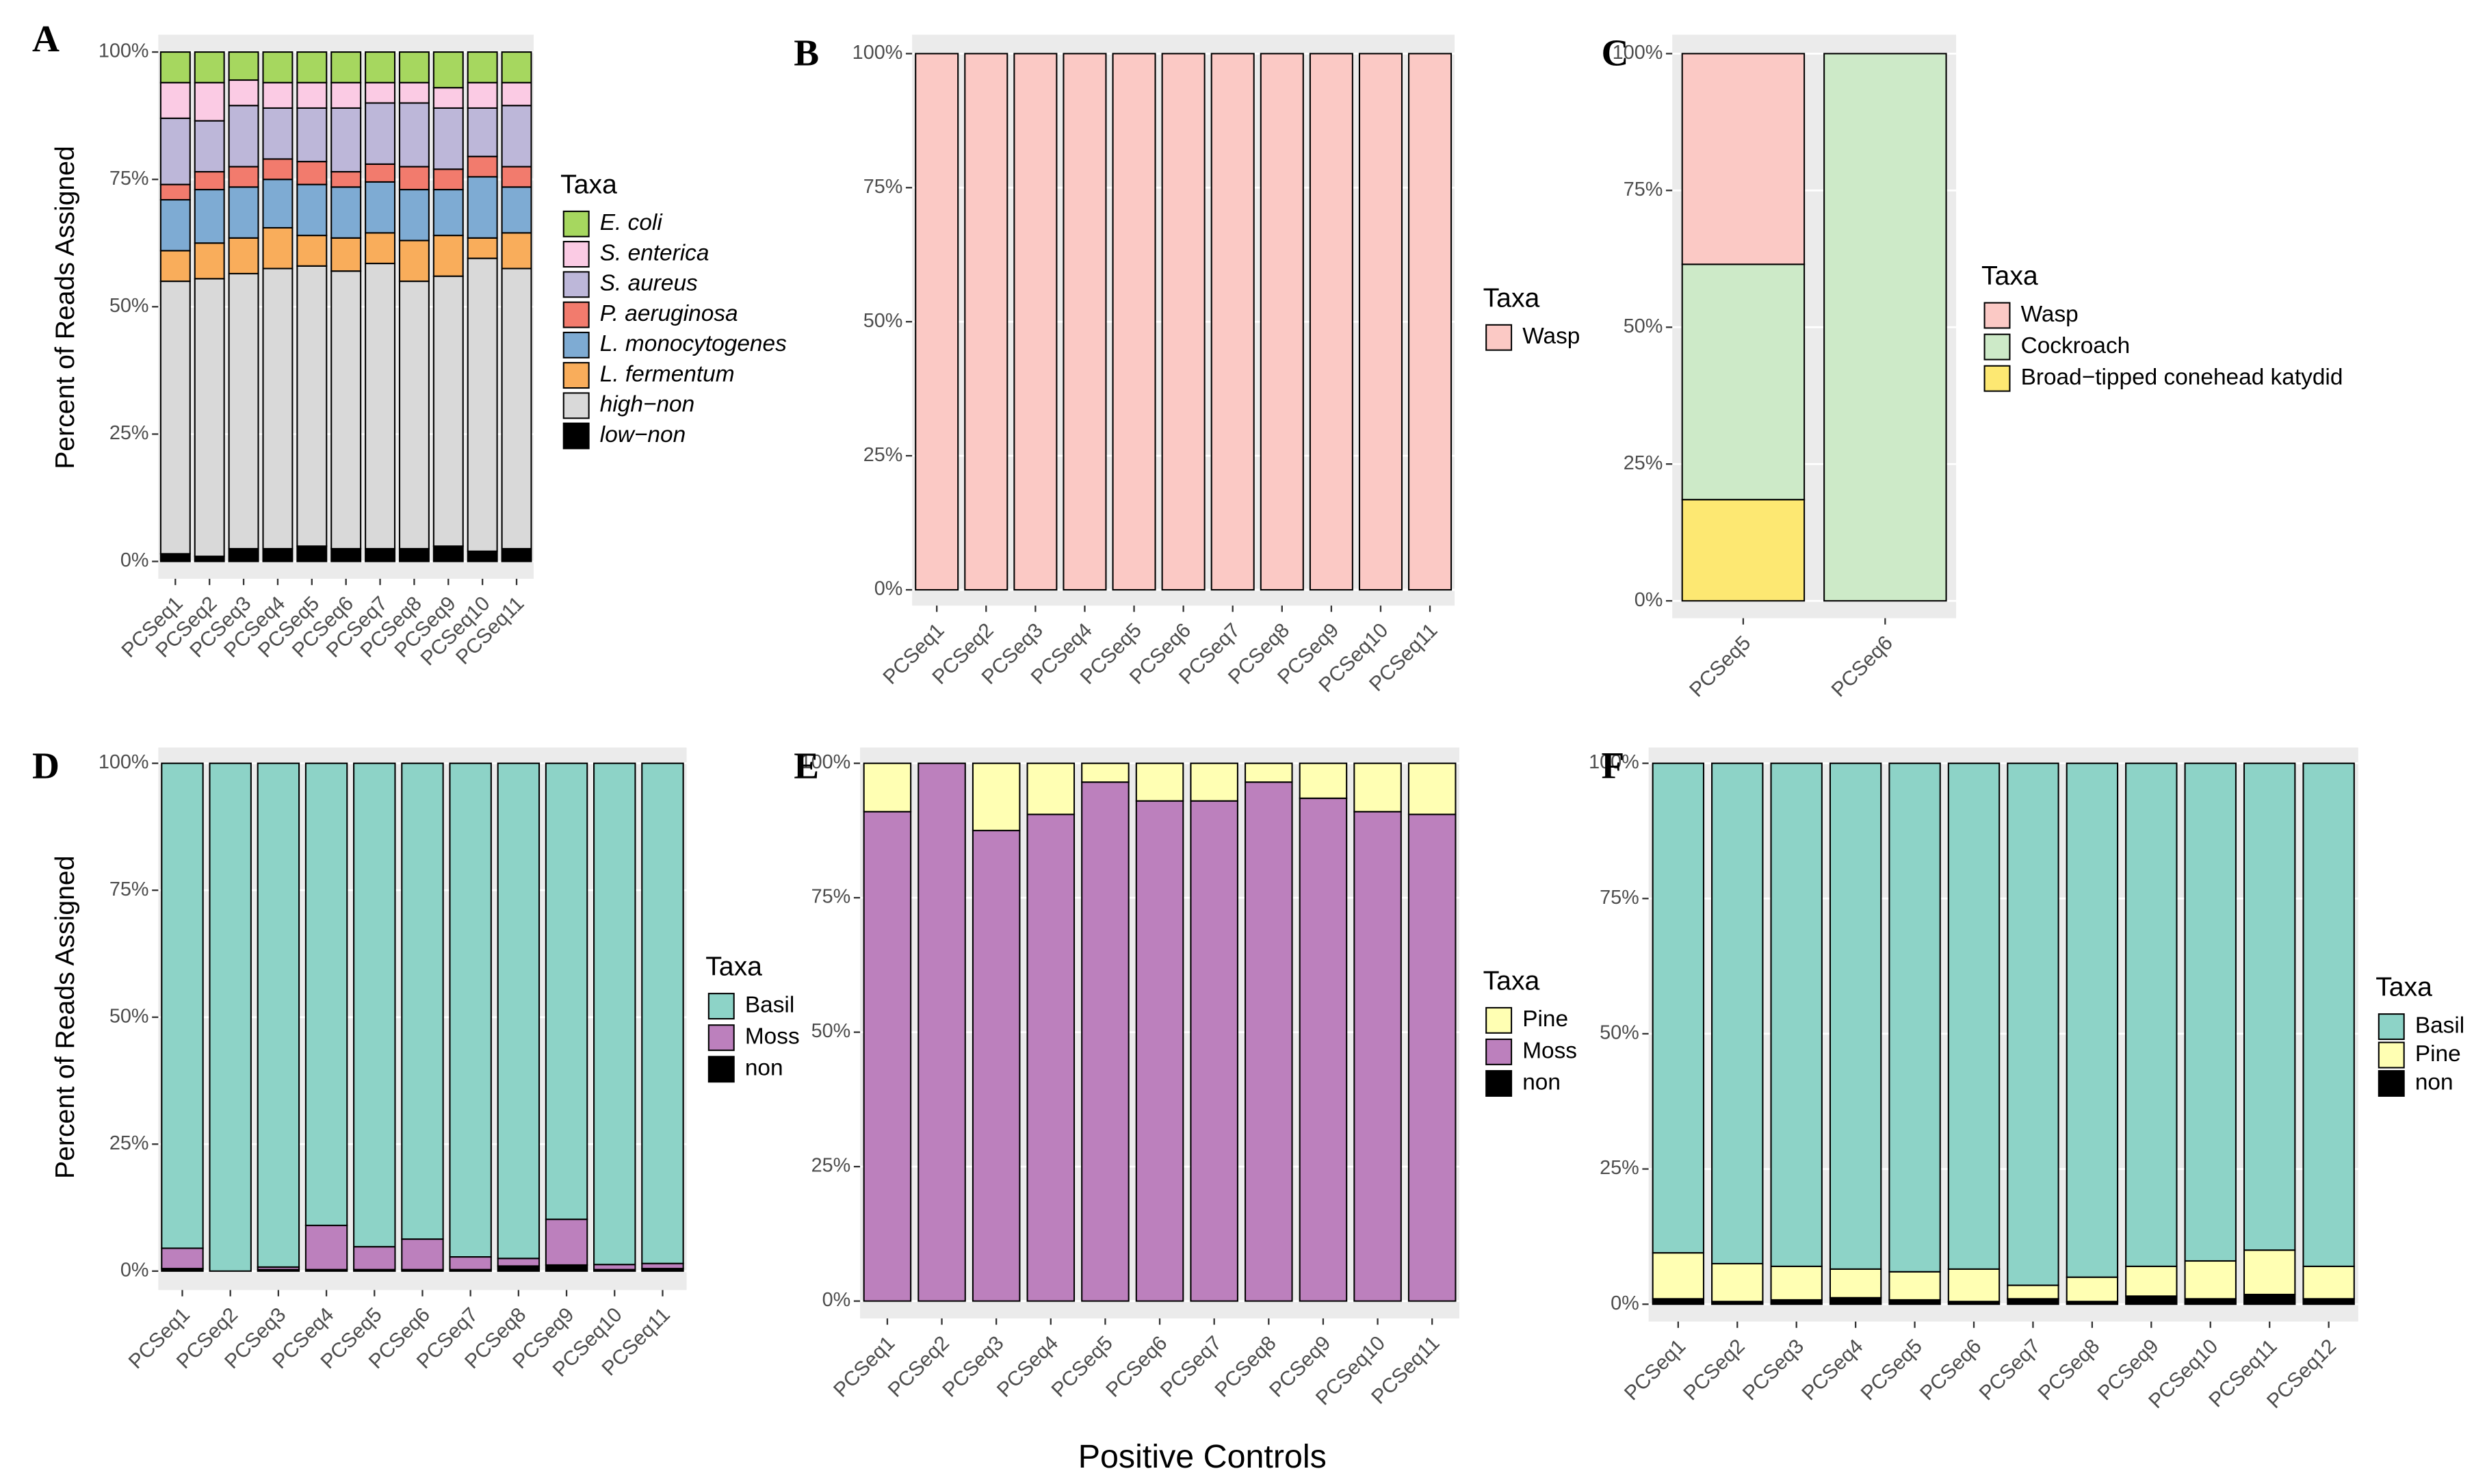 This screenshot has width=2474, height=1484. What do you see at coordinates (1613, 766) in the screenshot?
I see `panel-label: F` at bounding box center [1613, 766].